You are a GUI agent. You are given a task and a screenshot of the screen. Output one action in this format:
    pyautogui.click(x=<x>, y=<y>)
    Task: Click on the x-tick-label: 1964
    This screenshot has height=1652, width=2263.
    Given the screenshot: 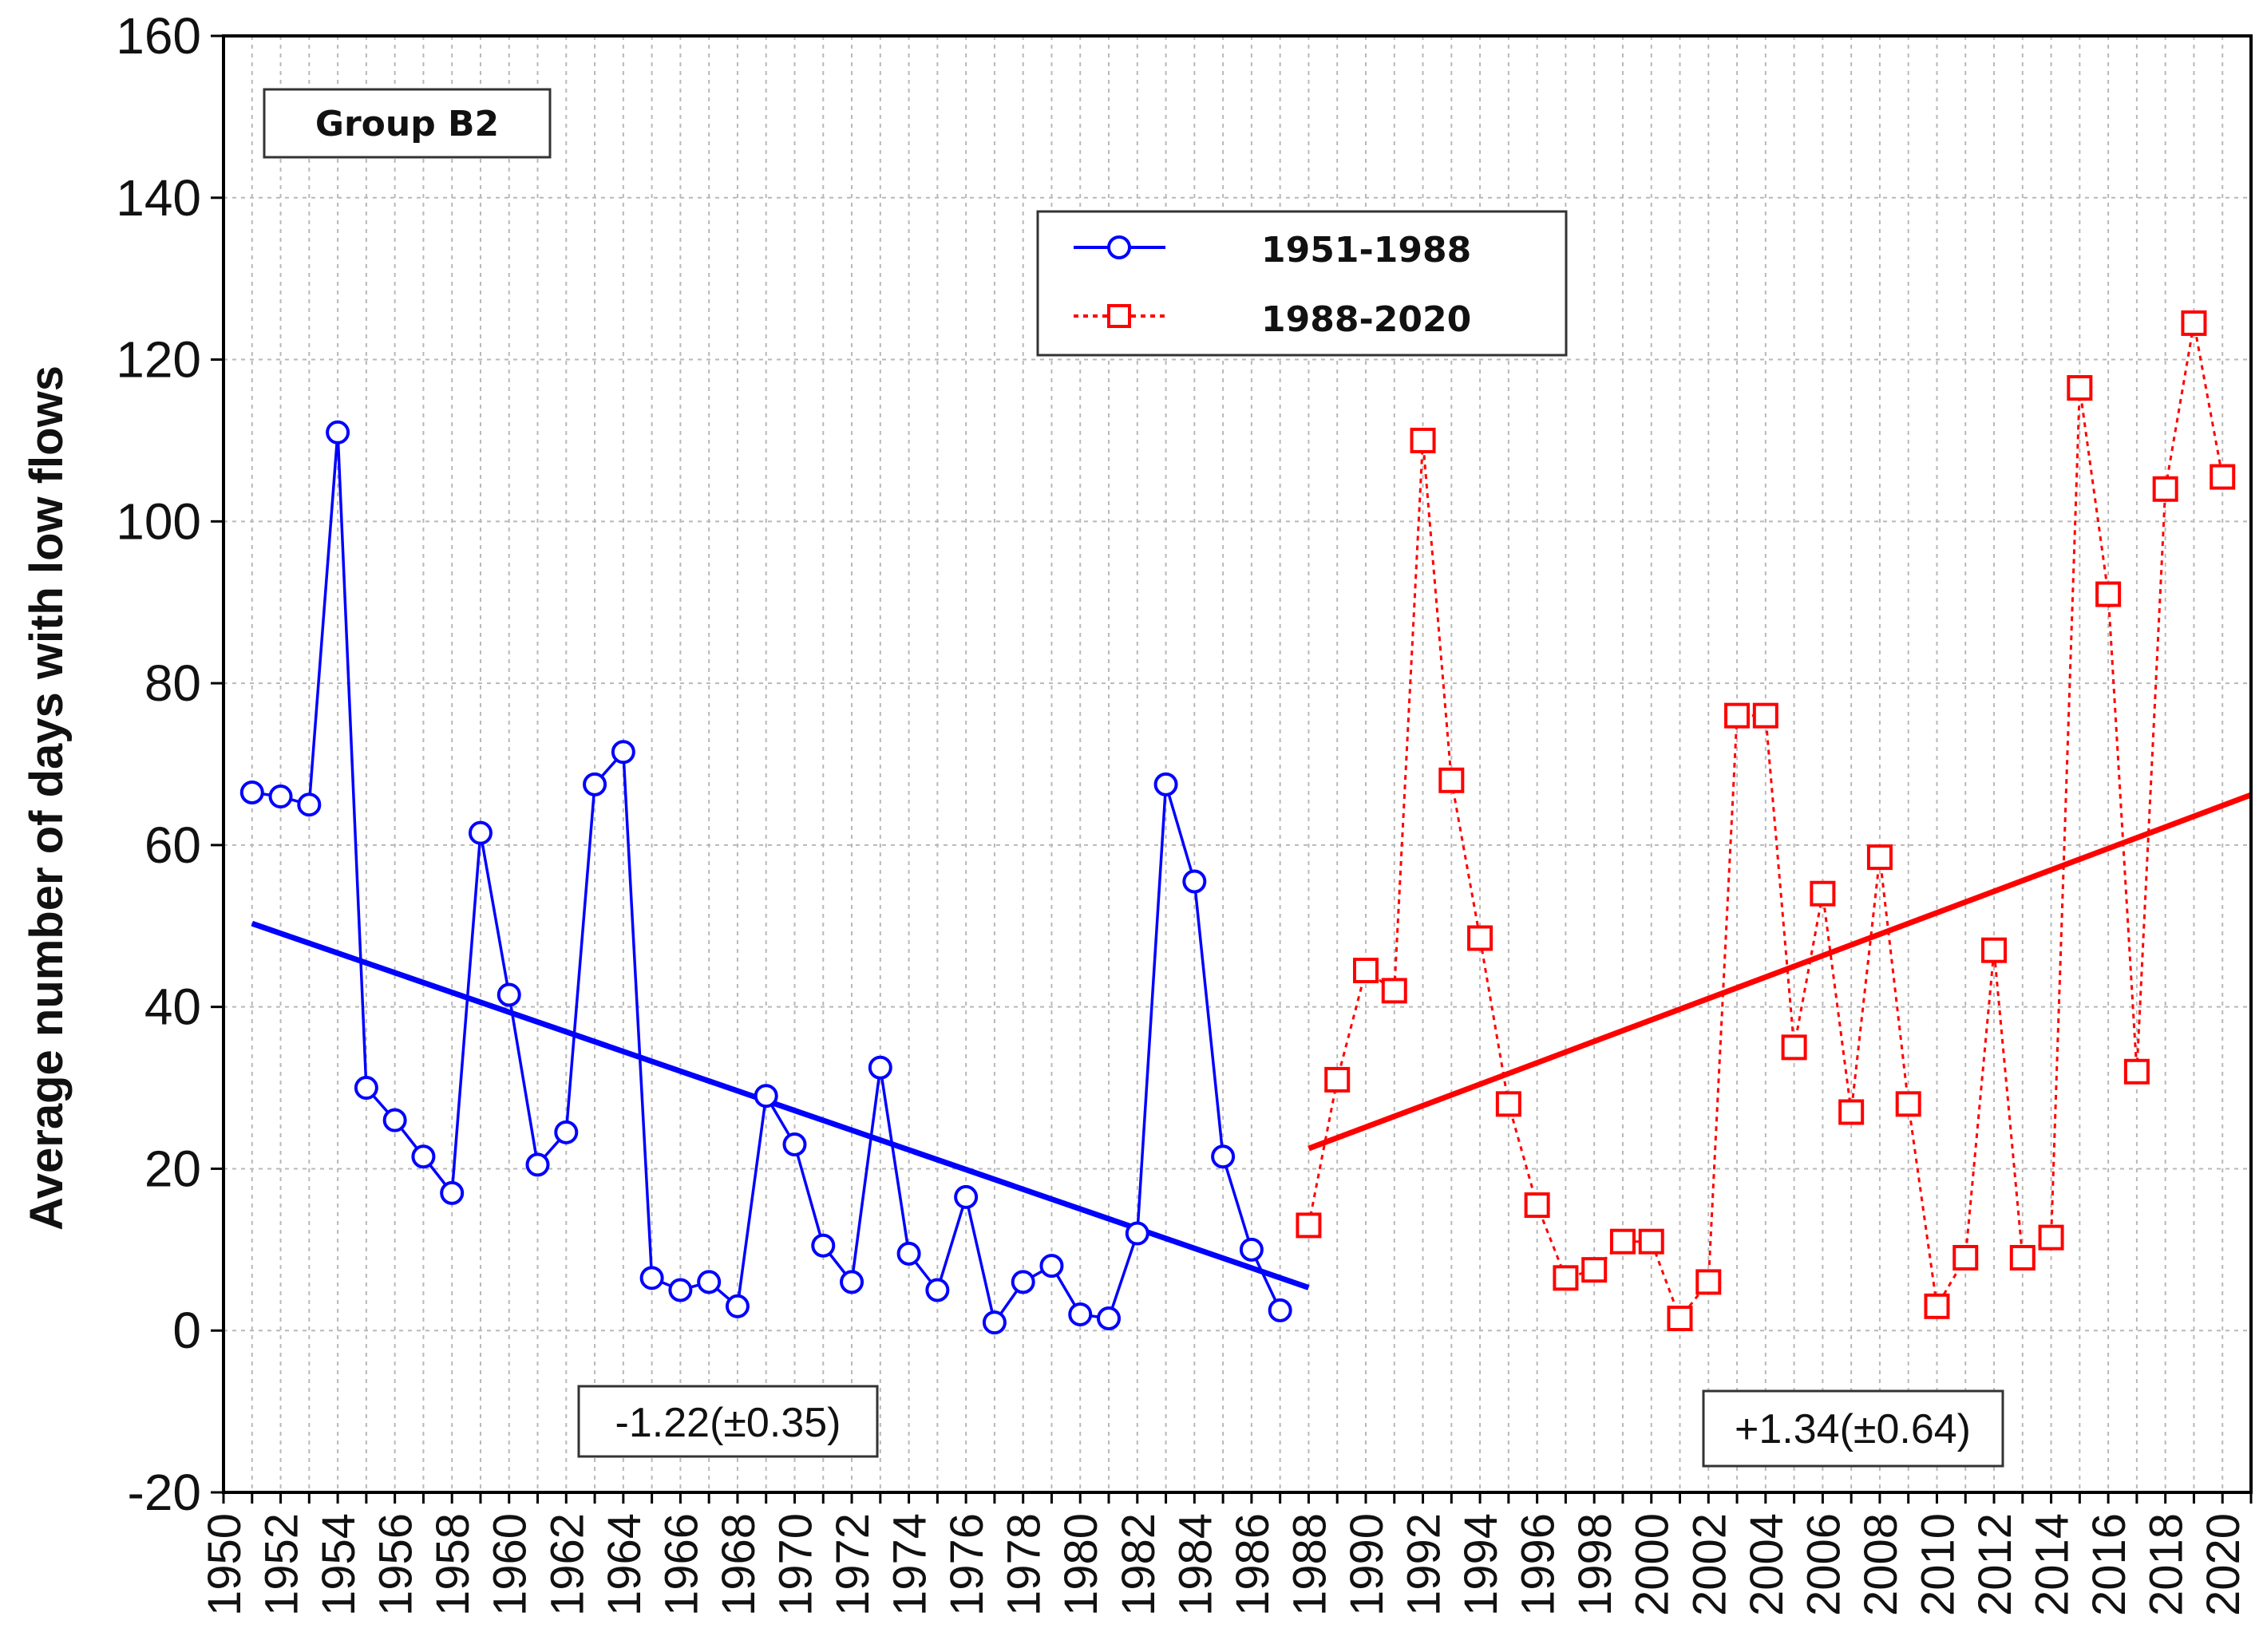 What is the action you would take?
    pyautogui.click(x=625, y=1564)
    